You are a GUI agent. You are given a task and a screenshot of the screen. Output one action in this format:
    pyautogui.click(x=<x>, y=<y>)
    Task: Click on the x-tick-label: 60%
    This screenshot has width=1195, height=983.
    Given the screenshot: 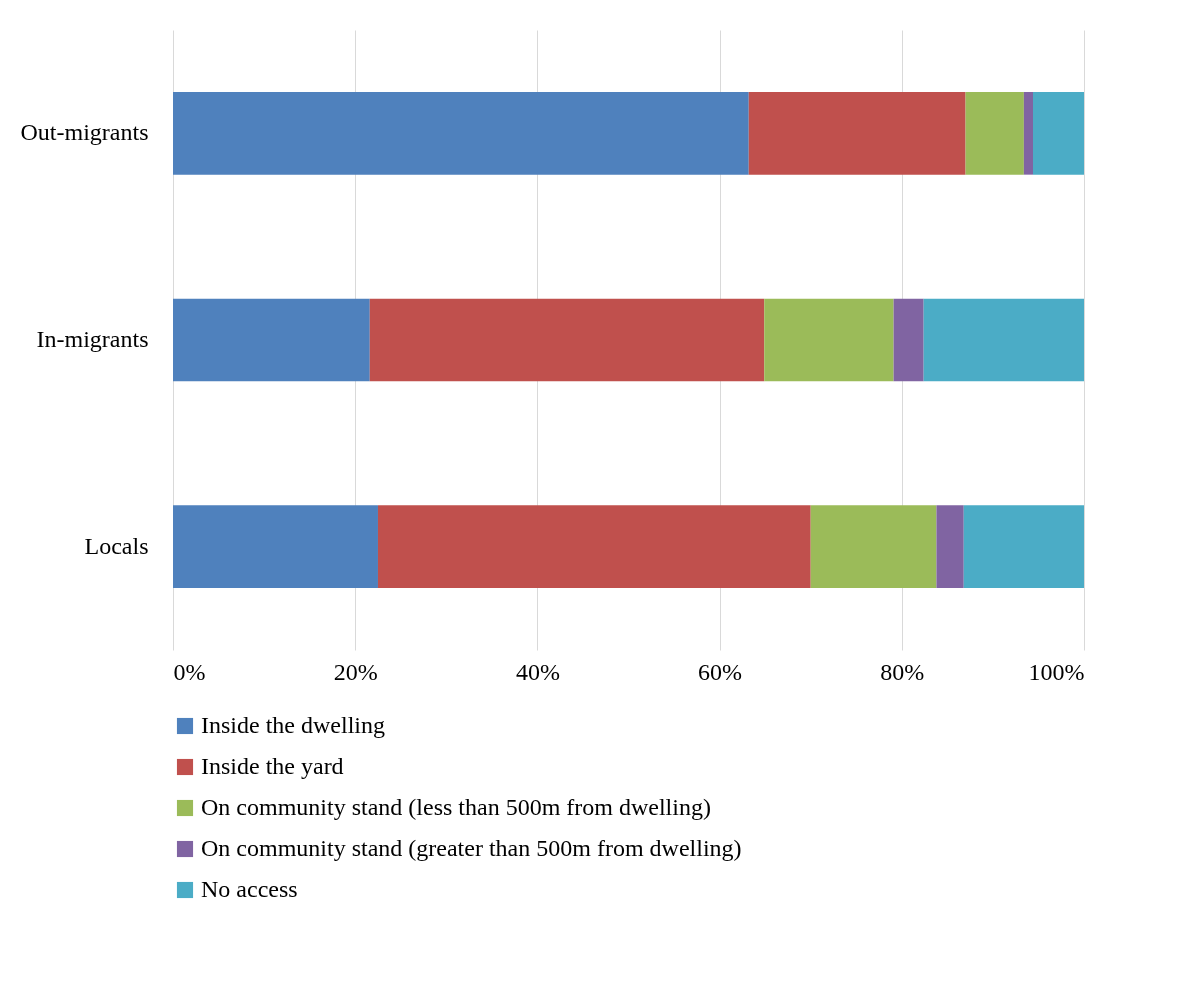 What is the action you would take?
    pyautogui.click(x=720, y=671)
    